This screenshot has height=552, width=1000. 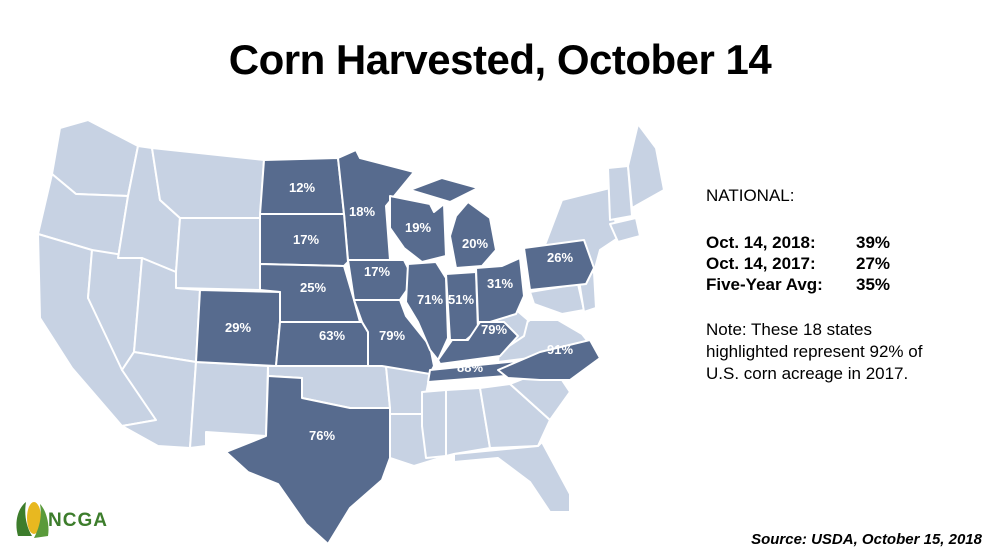 What do you see at coordinates (229, 405) in the screenshot?
I see `state-new-mexico` at bounding box center [229, 405].